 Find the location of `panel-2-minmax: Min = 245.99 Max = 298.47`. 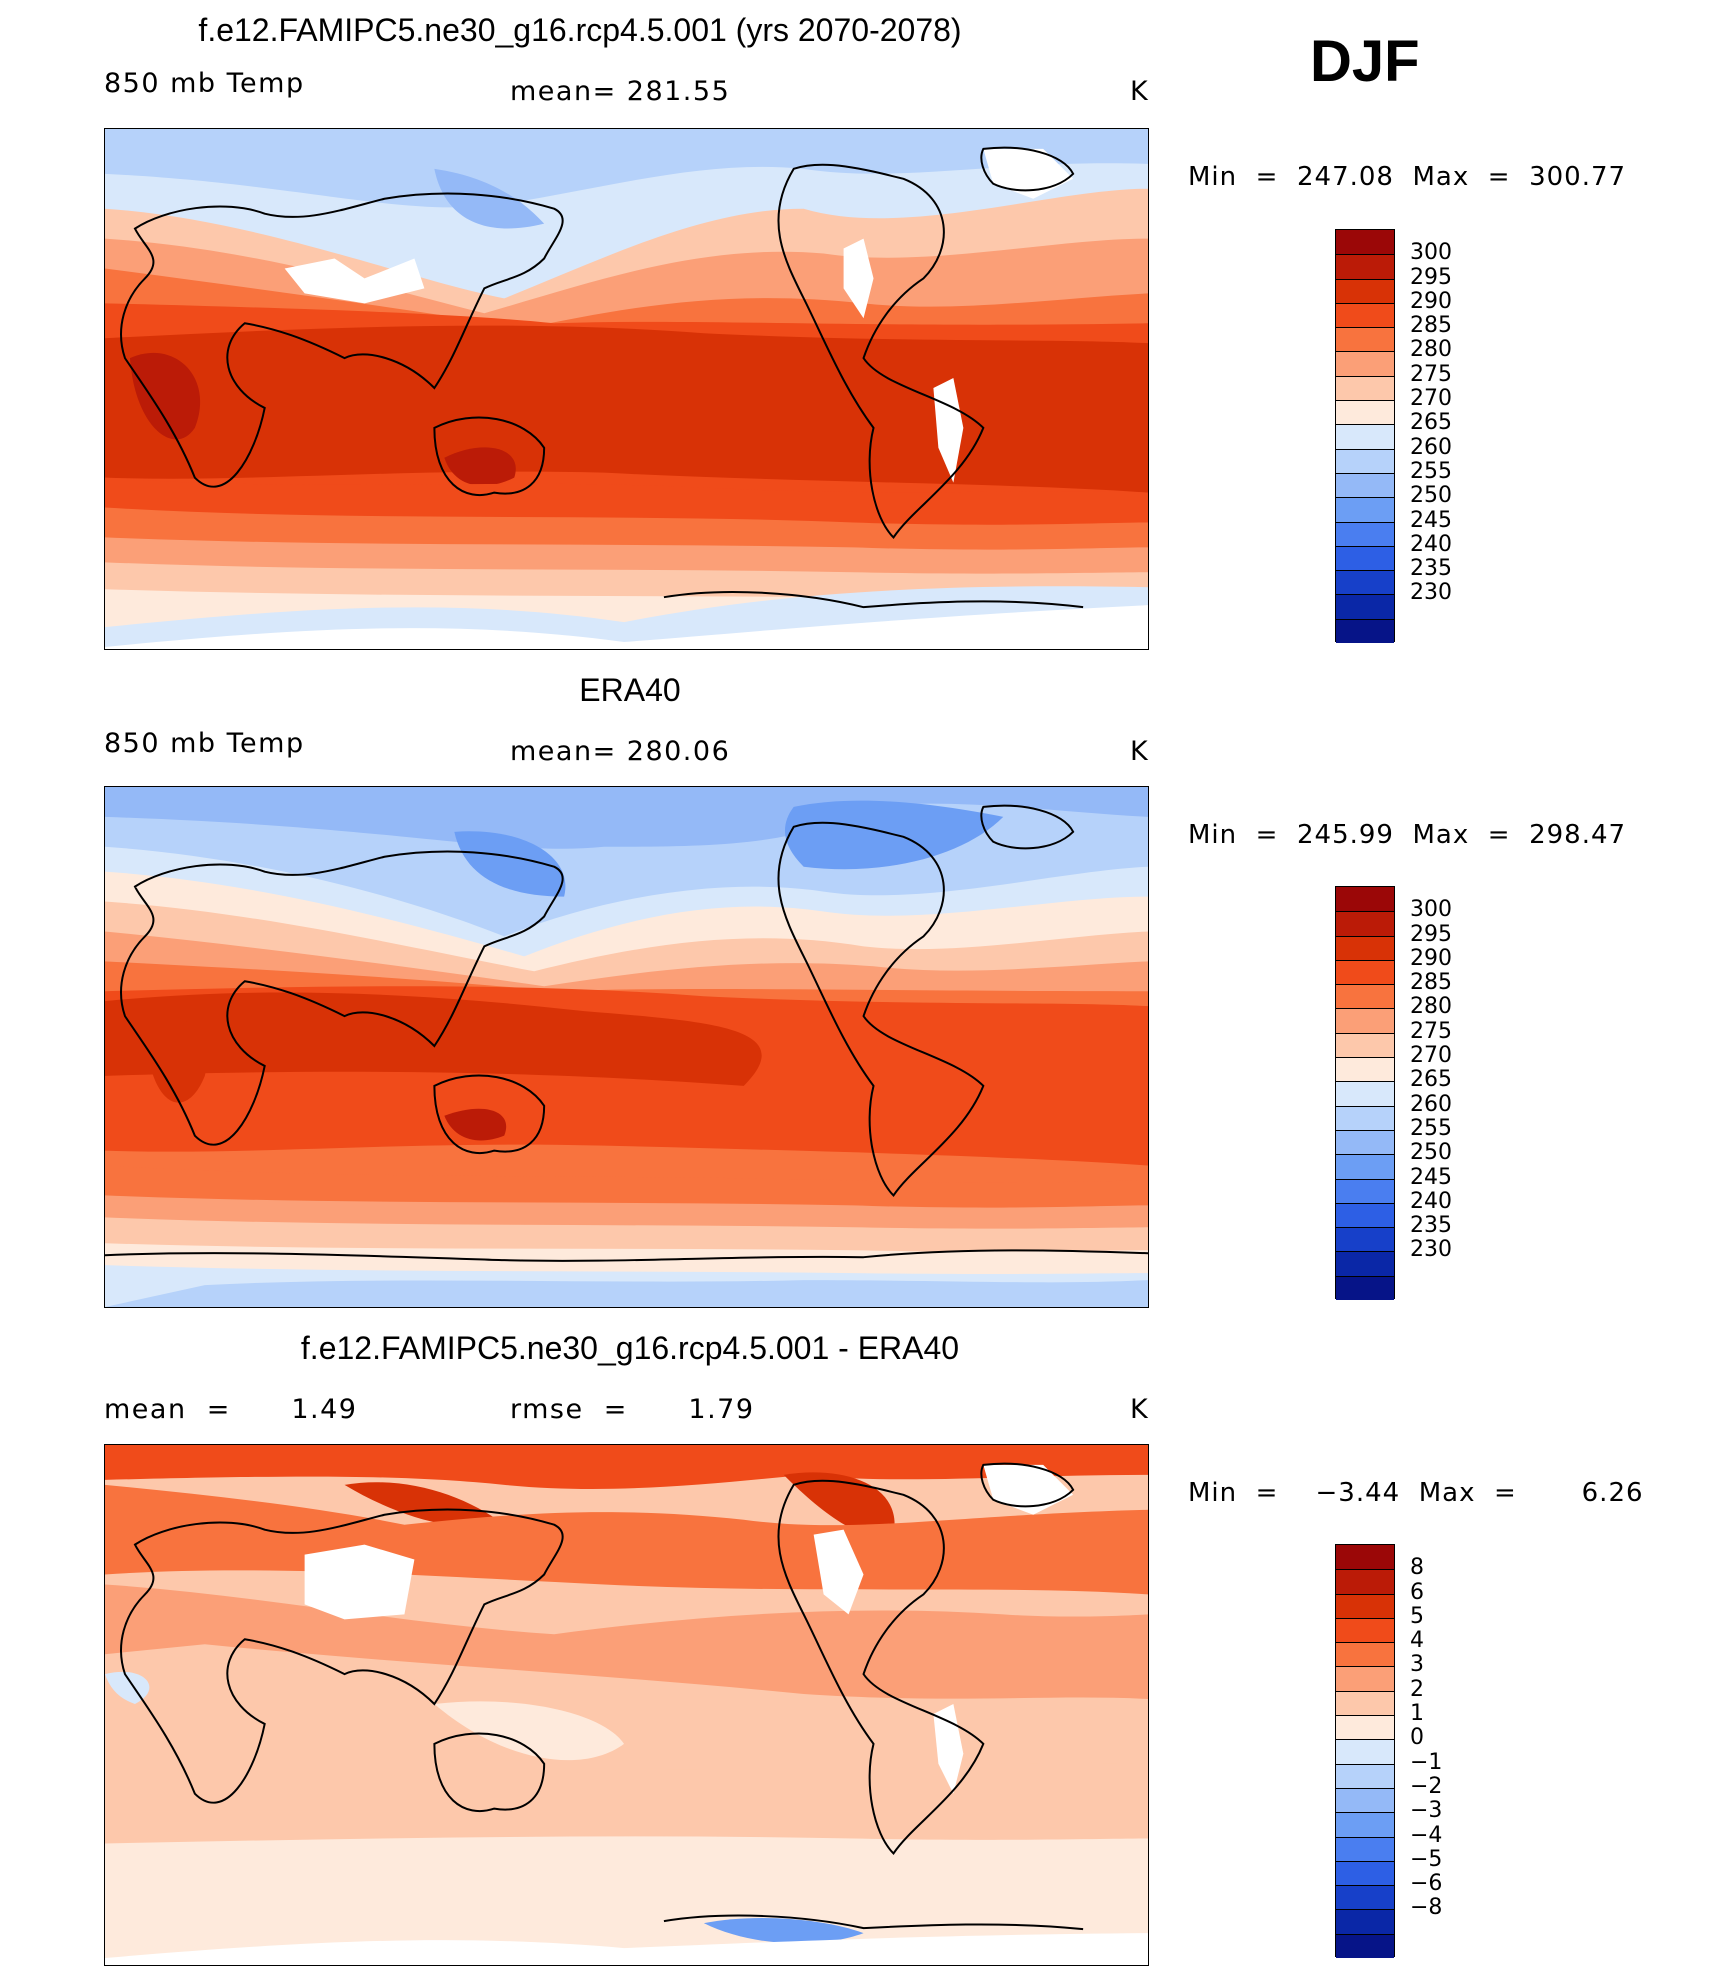

panel-2-minmax: Min = 245.99 Max = 298.47 is located at coordinates (1407, 835).